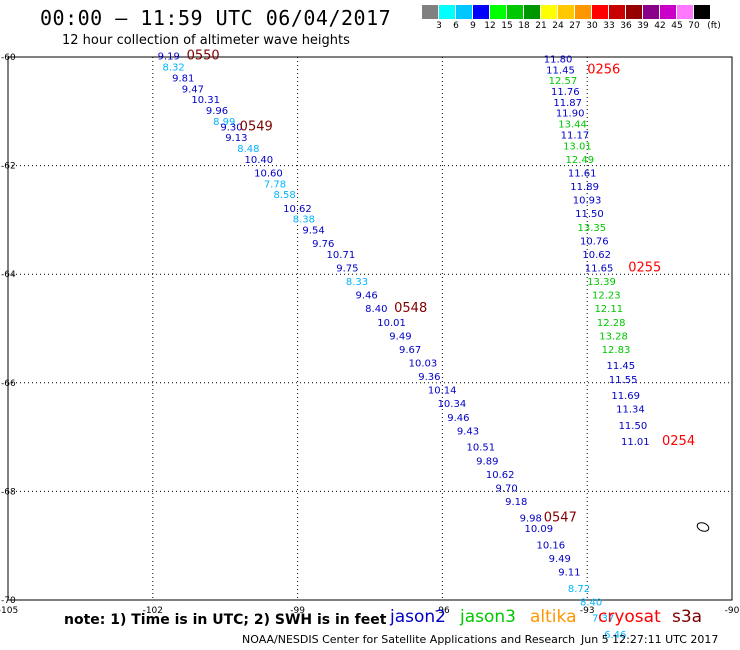 Image resolution: width=740 pixels, height=650 pixels. What do you see at coordinates (323, 244) in the screenshot?
I see `wave-height-value: 9.76` at bounding box center [323, 244].